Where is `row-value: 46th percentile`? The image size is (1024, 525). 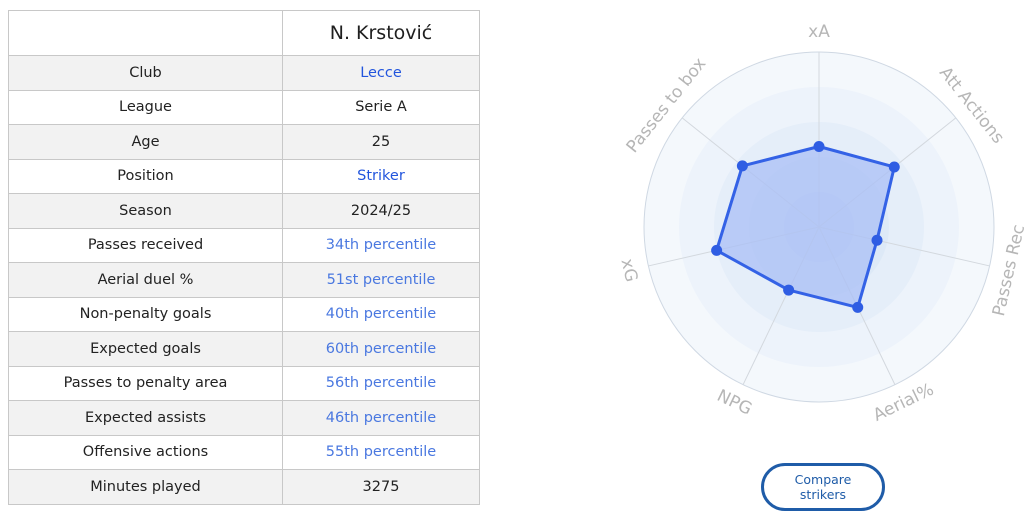
row-value: 46th percentile is located at coordinates (381, 418).